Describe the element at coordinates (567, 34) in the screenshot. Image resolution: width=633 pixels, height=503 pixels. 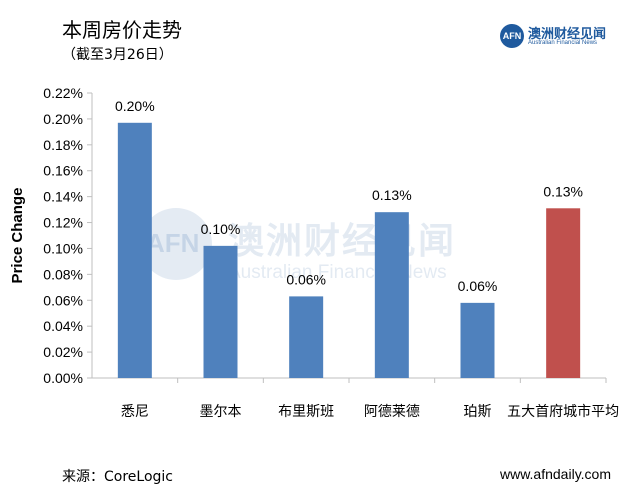
I see `logo-name-cn: 澳洲财经见闻` at that location.